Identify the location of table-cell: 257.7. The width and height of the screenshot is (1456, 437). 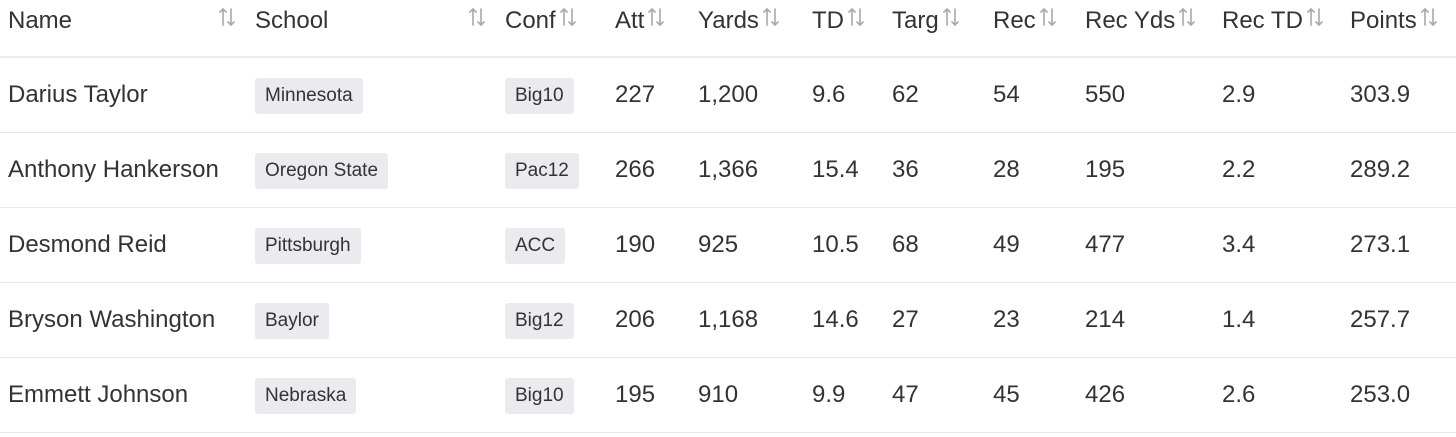
(1380, 319).